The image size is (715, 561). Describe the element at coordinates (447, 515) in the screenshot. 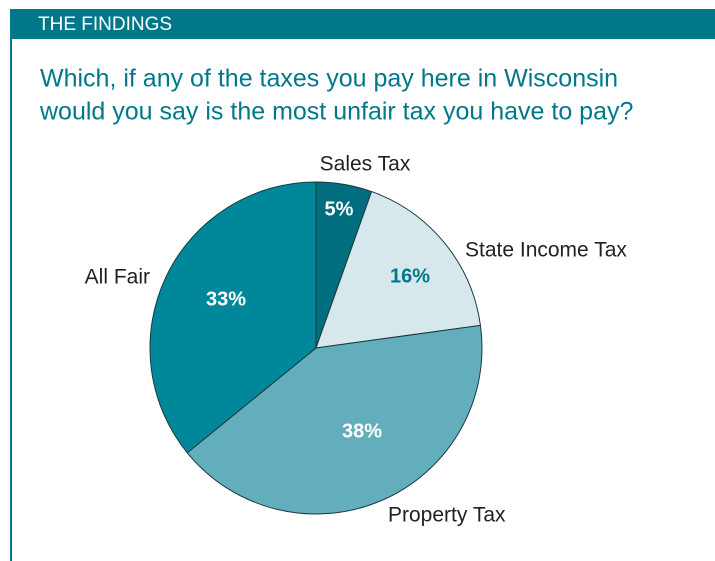

I see `slice-category-label: Property Tax` at that location.